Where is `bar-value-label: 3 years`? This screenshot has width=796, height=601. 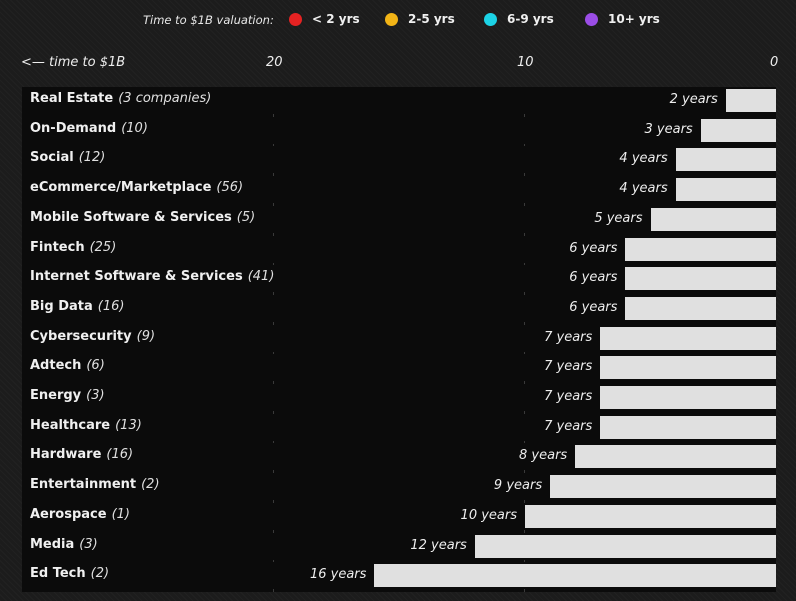 bar-value-label: 3 years is located at coordinates (668, 129).